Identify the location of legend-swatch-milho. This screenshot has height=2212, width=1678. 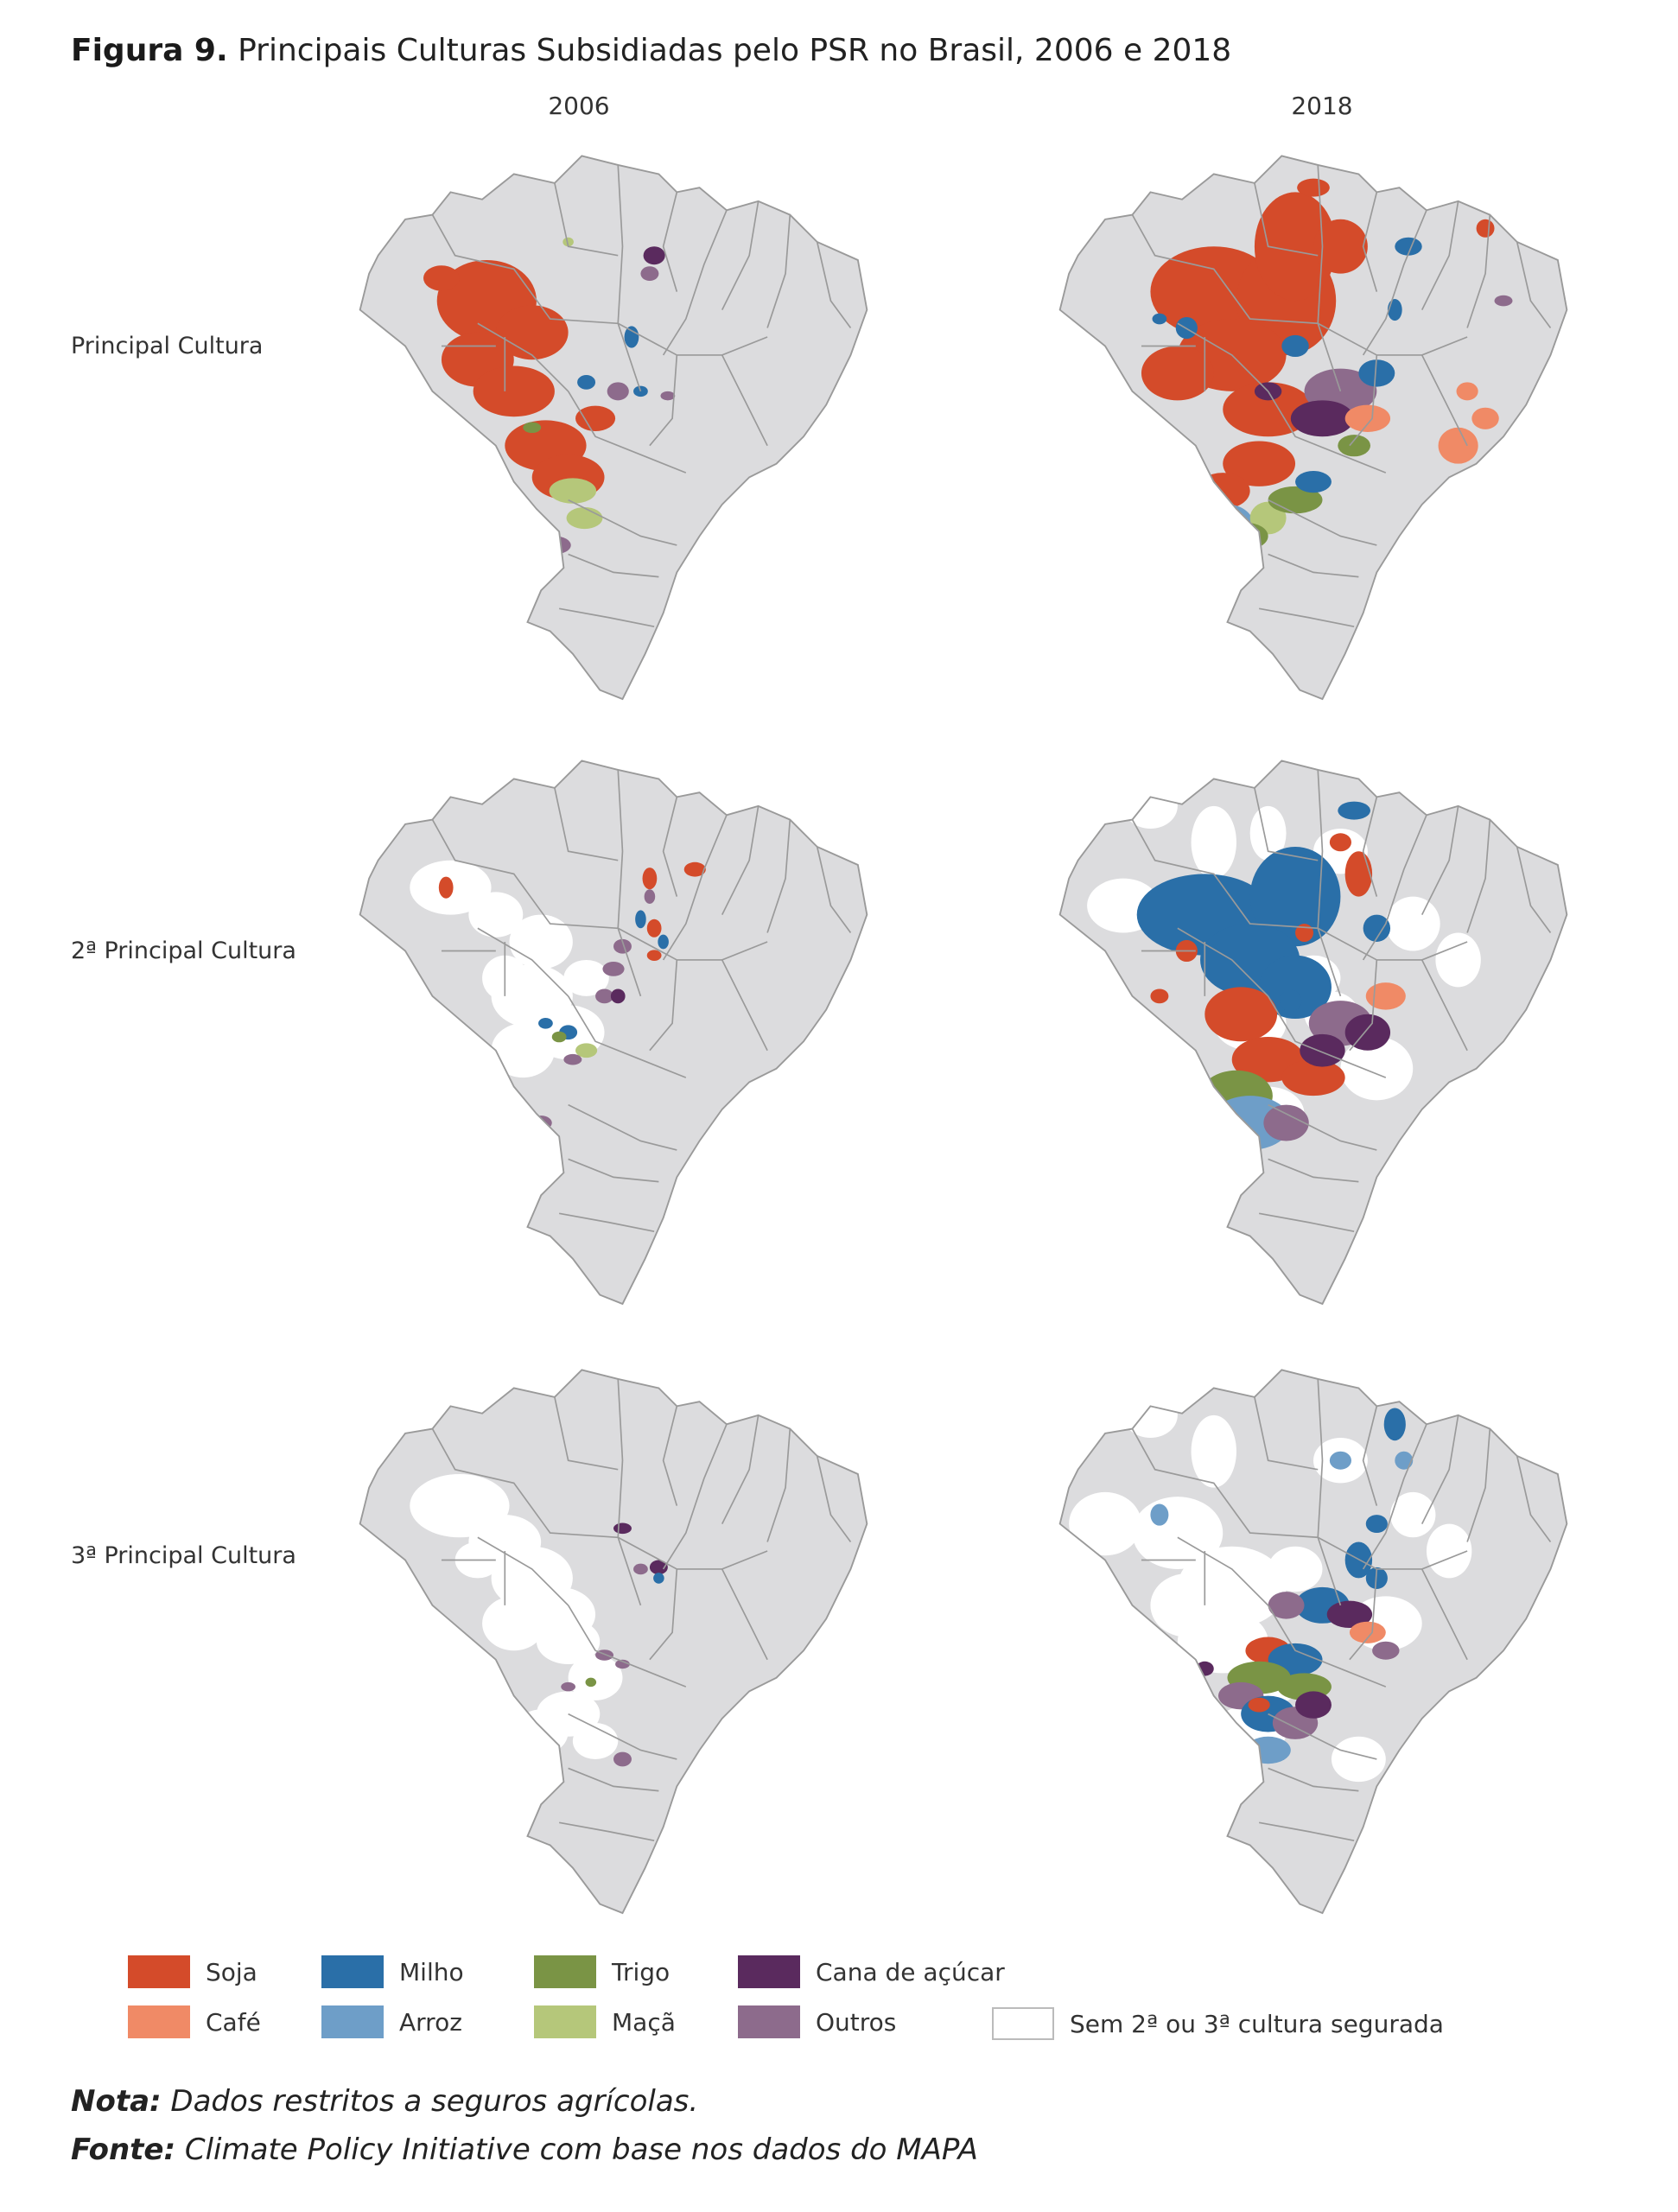
(353, 1971).